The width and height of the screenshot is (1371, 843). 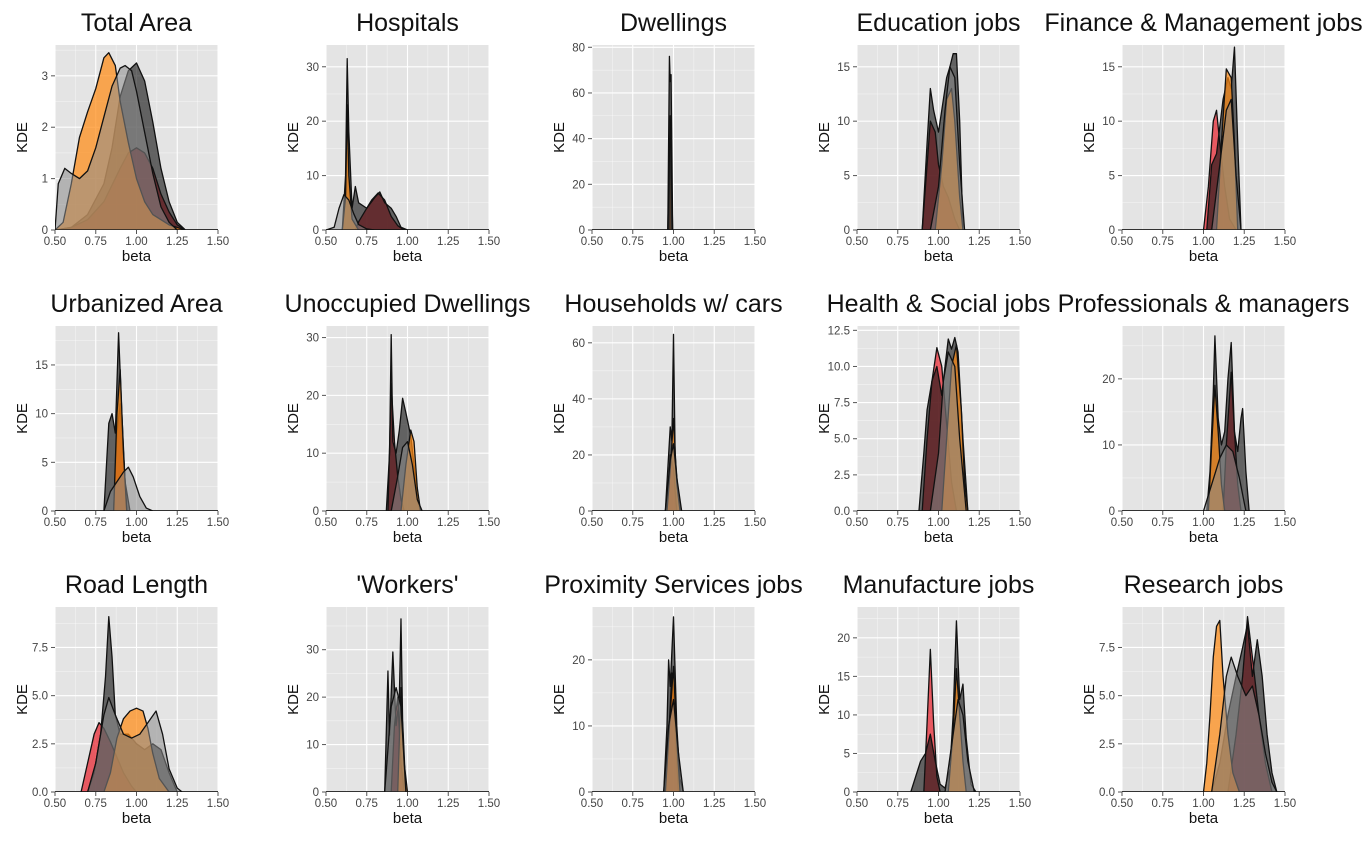 What do you see at coordinates (578, 400) in the screenshot?
I see `y-tick-label: 40` at bounding box center [578, 400].